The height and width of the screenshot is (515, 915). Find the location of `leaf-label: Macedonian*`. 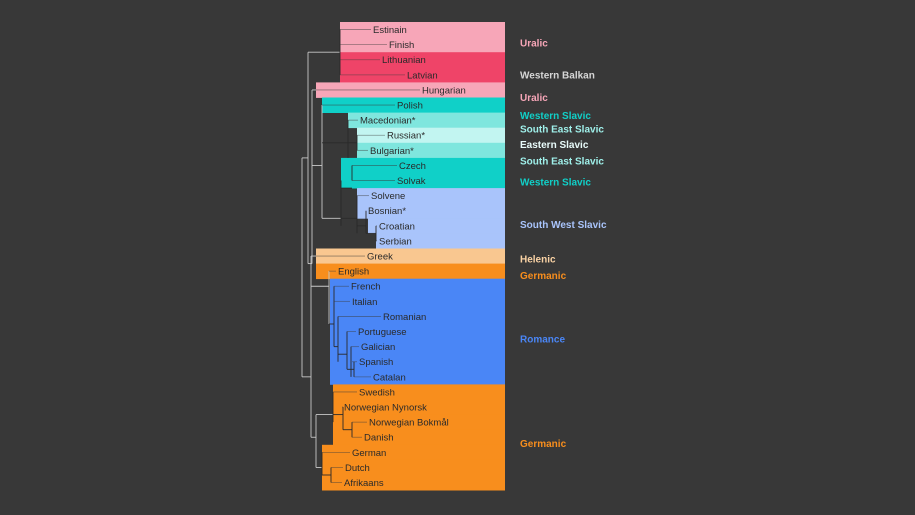

leaf-label: Macedonian* is located at coordinates (388, 121).